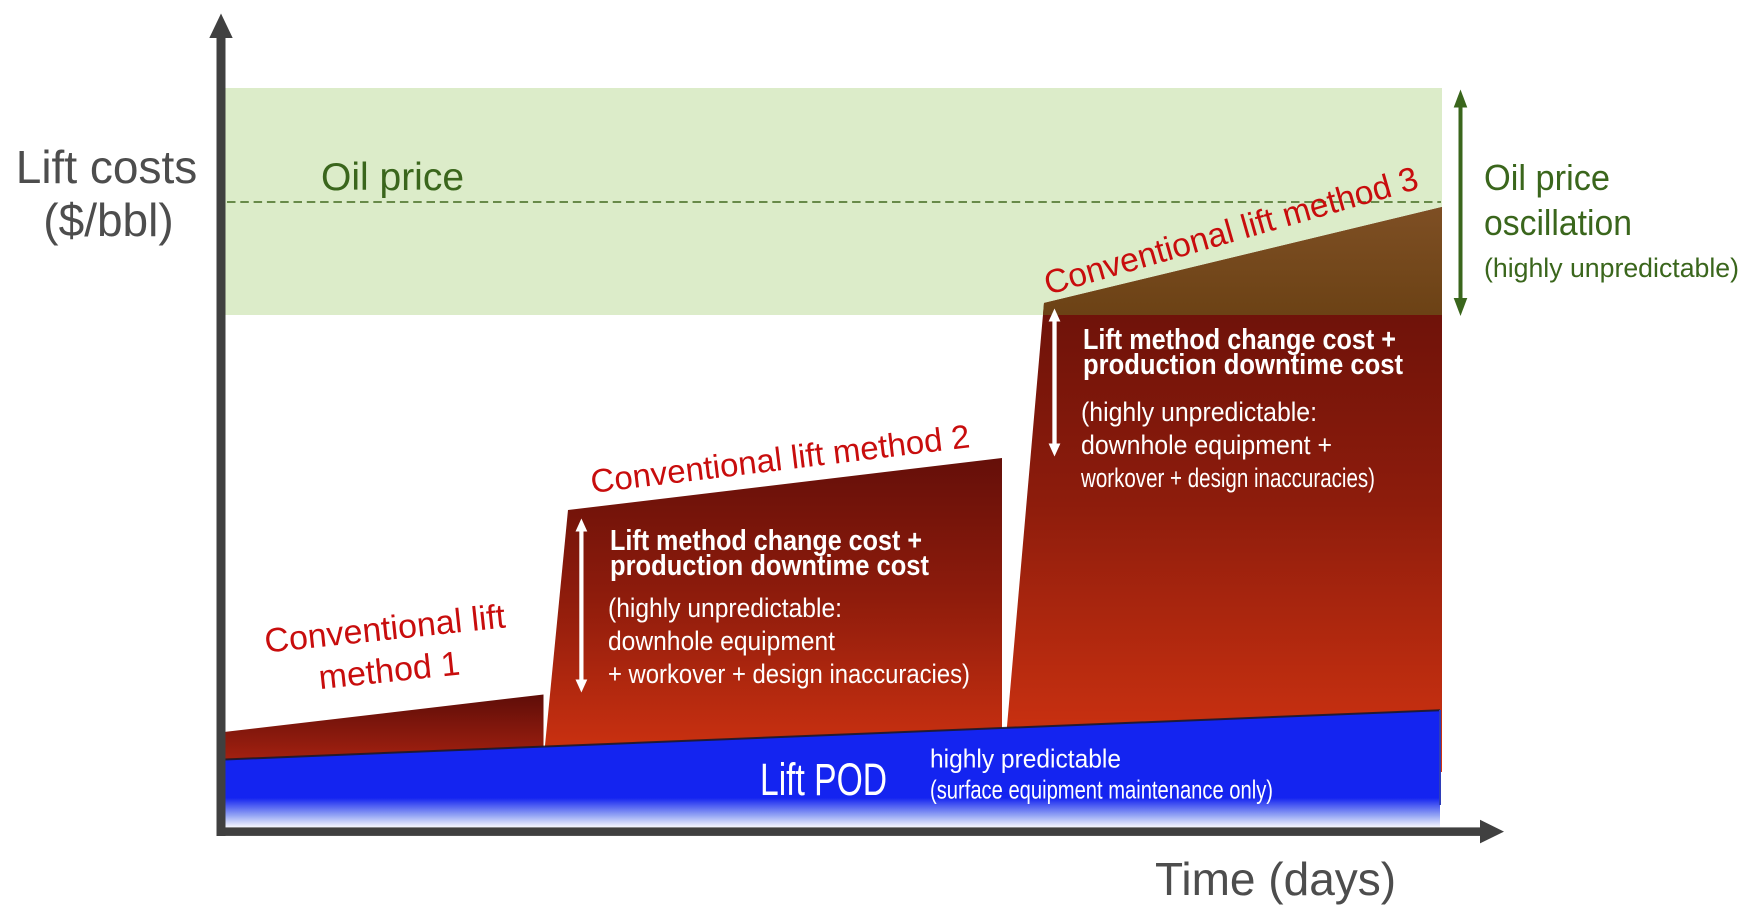 This screenshot has width=1745, height=912. What do you see at coordinates (1227, 478) in the screenshot?
I see `svg-text:workover + design inaccuracies: workover + design inaccuracies)` at bounding box center [1227, 478].